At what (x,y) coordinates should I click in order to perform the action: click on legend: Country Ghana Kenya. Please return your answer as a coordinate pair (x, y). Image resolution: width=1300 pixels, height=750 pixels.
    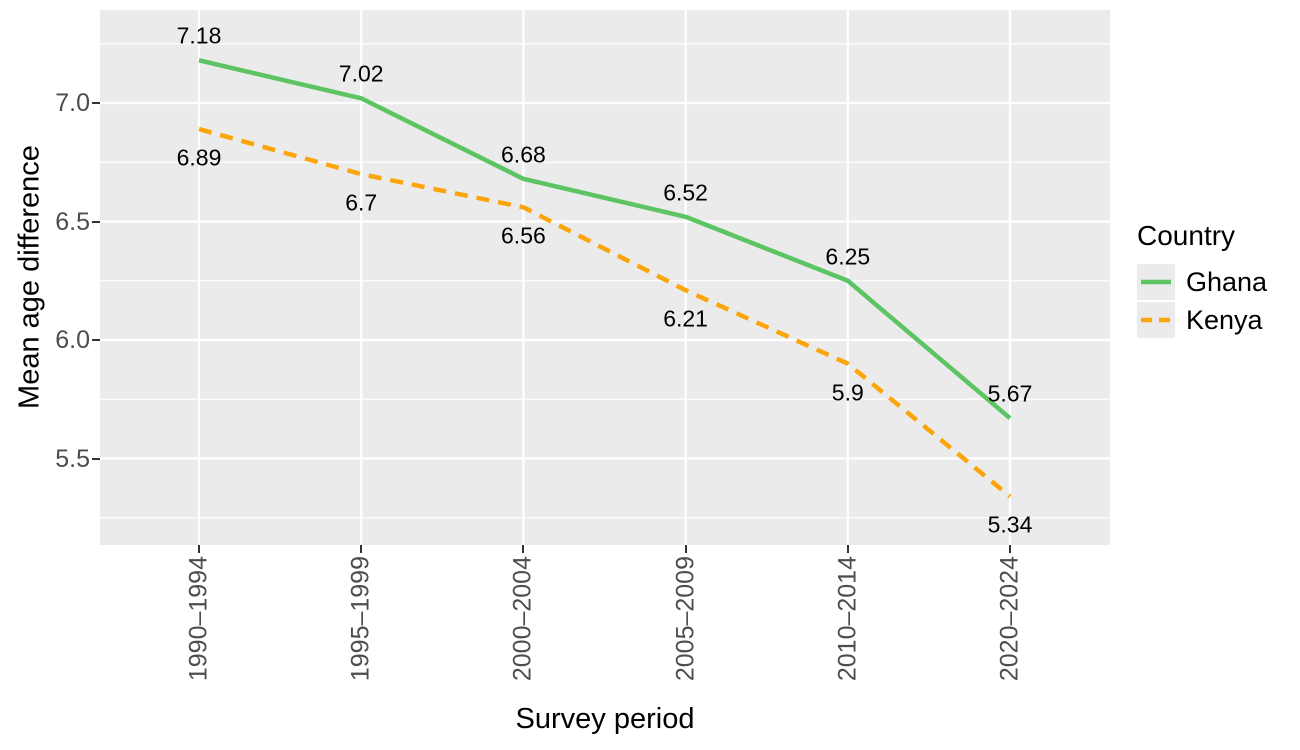
    Looking at the image, I should click on (1217, 280).